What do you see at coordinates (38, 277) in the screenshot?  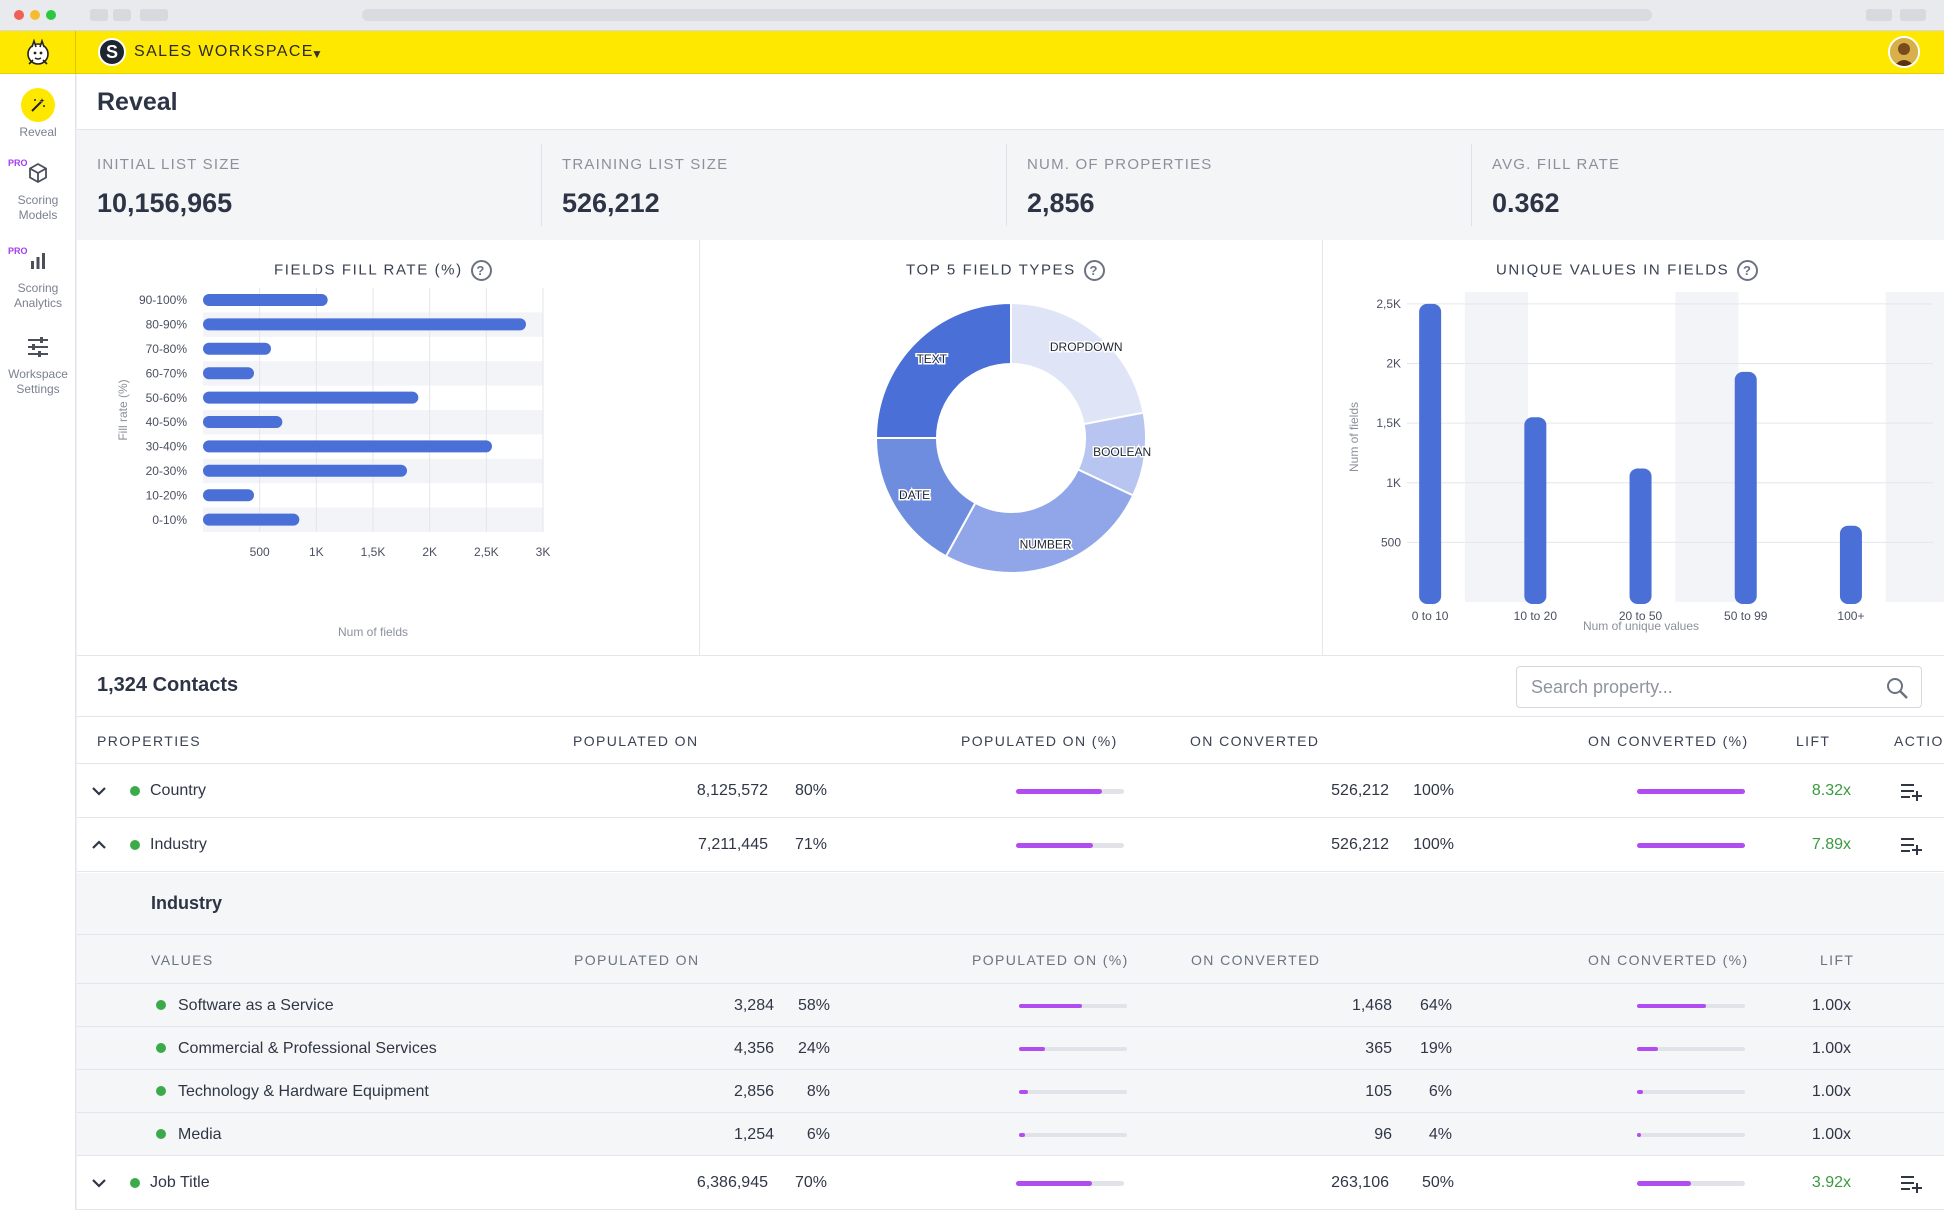 I see `sidebar-item-scoring-analytics: PRO Scoring Analytics` at bounding box center [38, 277].